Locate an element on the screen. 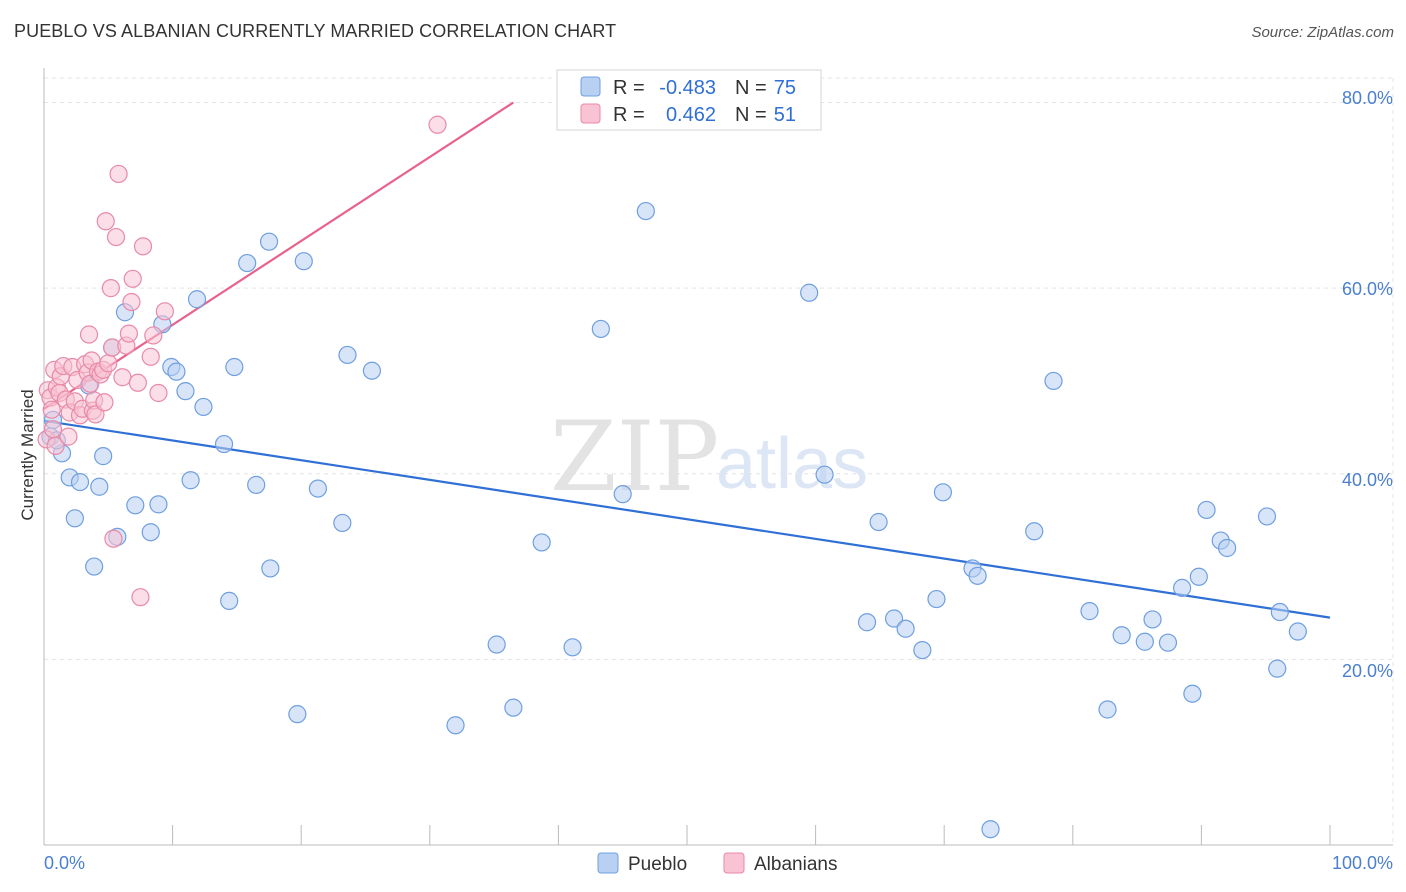 Image resolution: width=1406 pixels, height=892 pixels. bottom-legend: Pueblo Albanians is located at coordinates (717, 863).